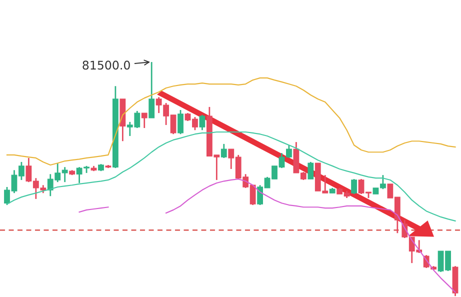 The height and width of the screenshot is (297, 461). I want to click on annotation: 81500.0, so click(106, 65).